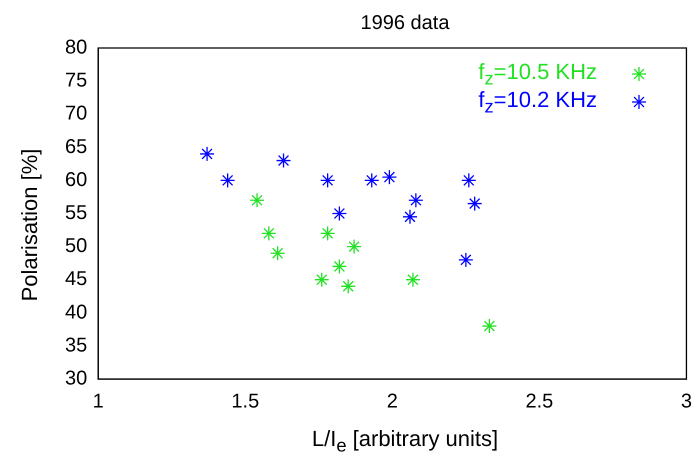 Image resolution: width=695 pixels, height=463 pixels. What do you see at coordinates (76, 213) in the screenshot?
I see `y-tick-label: 55` at bounding box center [76, 213].